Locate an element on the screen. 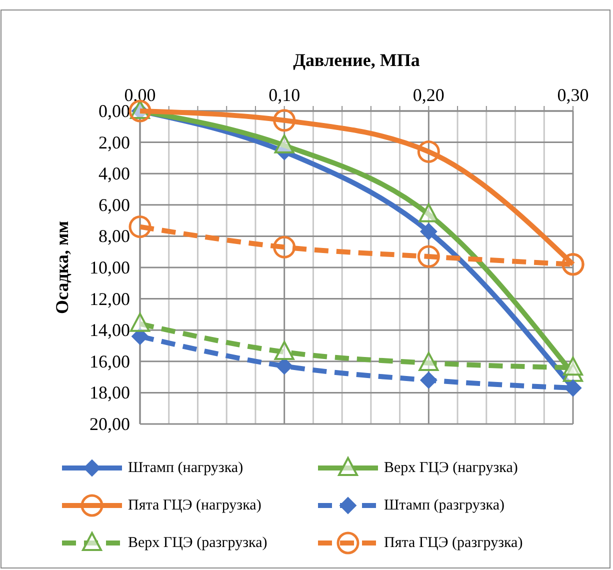  y-tick-label: 18,00 is located at coordinates (110, 392).